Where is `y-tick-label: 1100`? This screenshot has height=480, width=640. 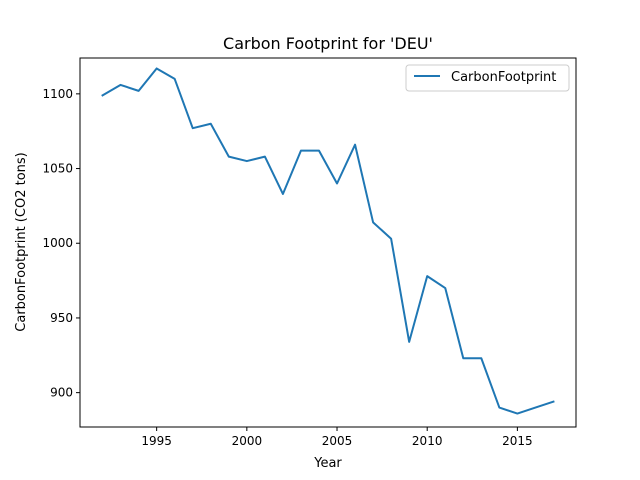
y-tick-label: 1100 is located at coordinates (57, 94).